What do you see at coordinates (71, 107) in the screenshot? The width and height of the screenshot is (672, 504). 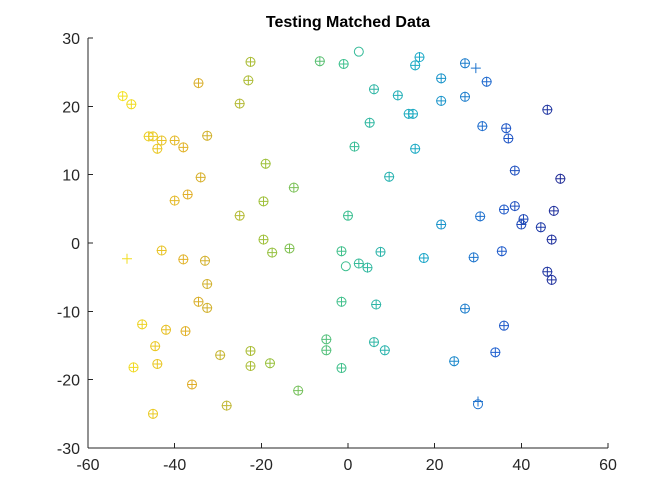 I see `y-tick-label: 20` at bounding box center [71, 107].